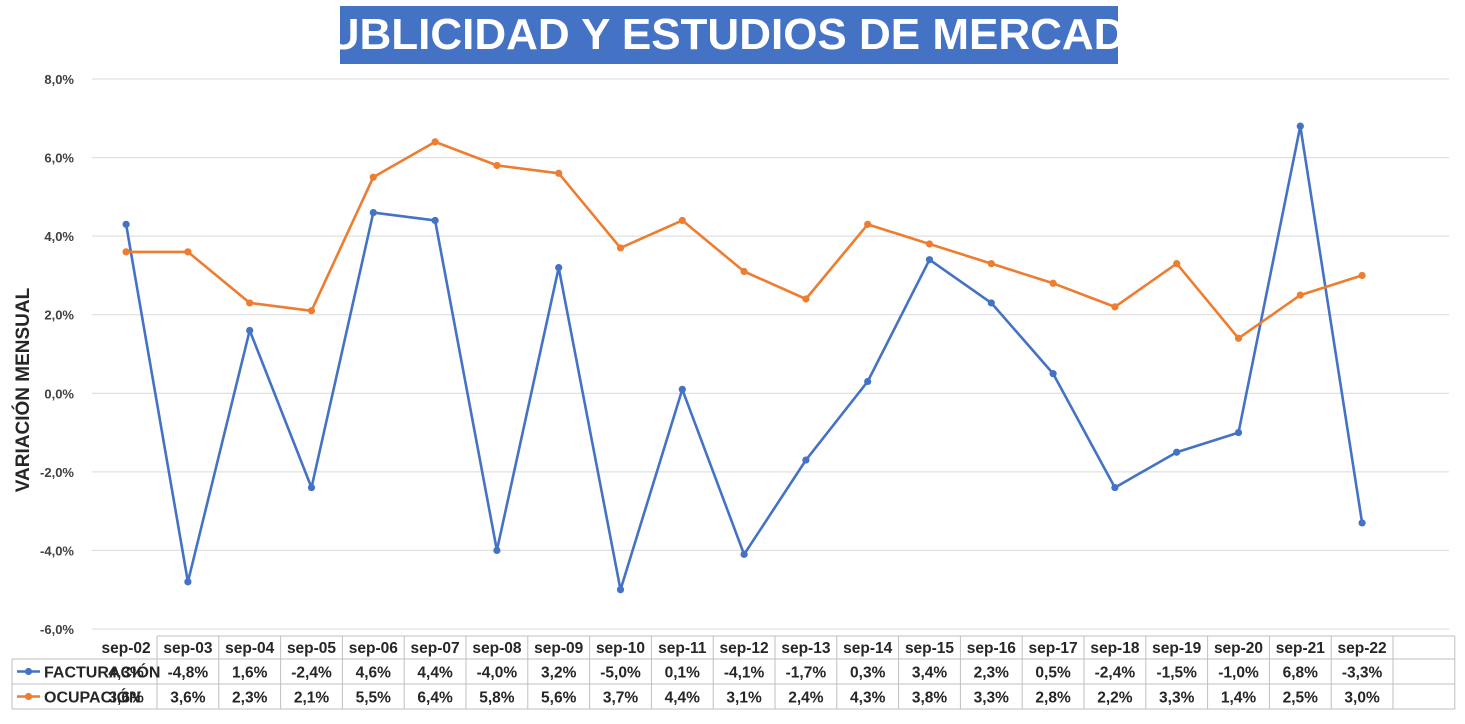 Image resolution: width=1465 pixels, height=724 pixels. Describe the element at coordinates (621, 698) in the screenshot. I see `data-label: 3,7%` at that location.